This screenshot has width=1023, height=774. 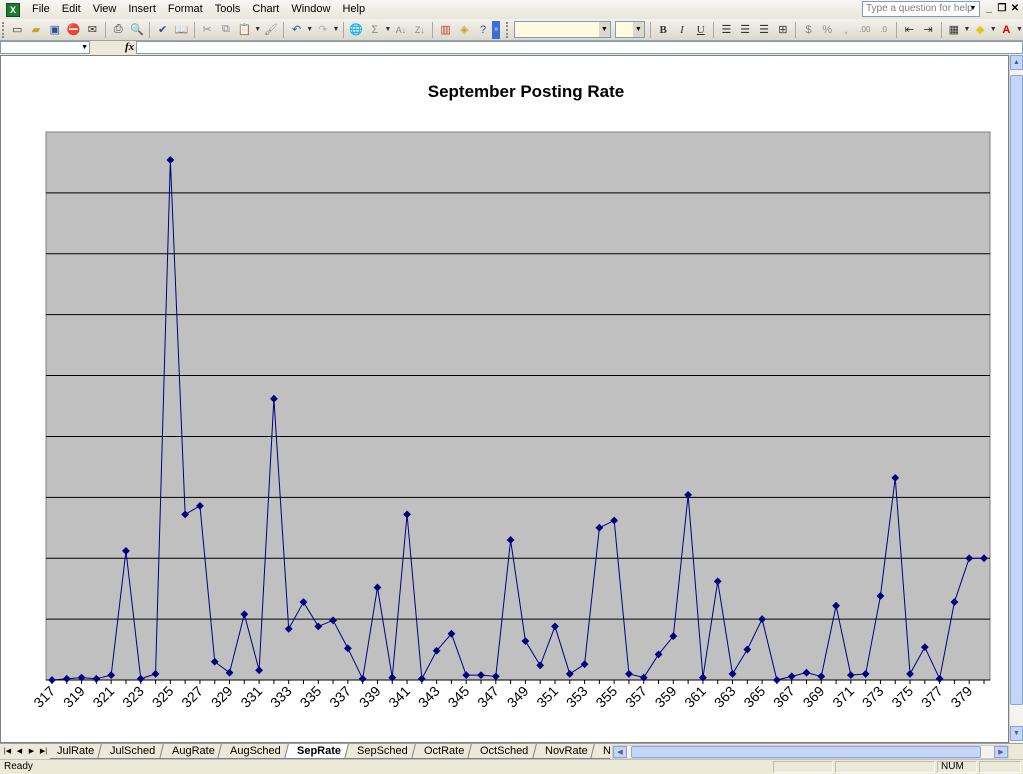 What do you see at coordinates (270, 30) in the screenshot?
I see `format-painter-icon: 🖌` at bounding box center [270, 30].